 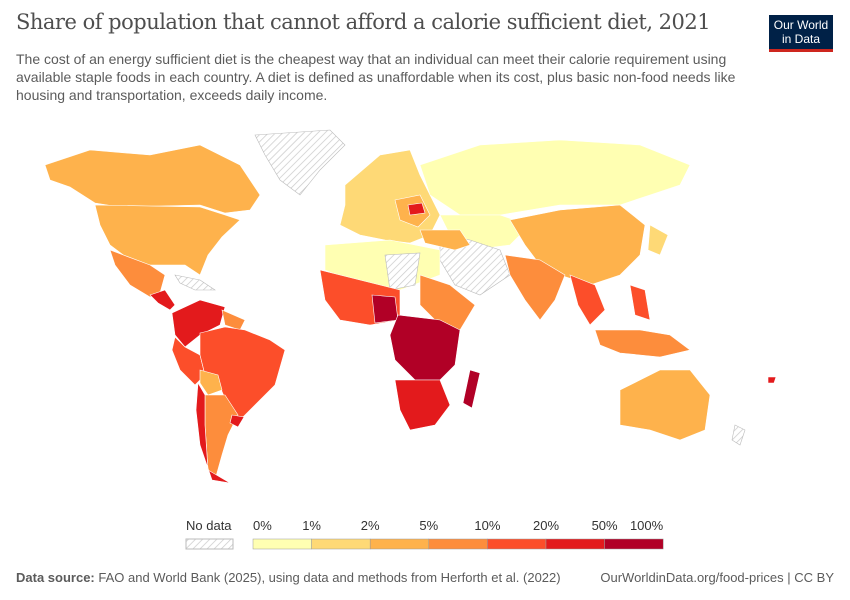 What do you see at coordinates (402, 271) in the screenshot?
I see `region-sahara-nodata` at bounding box center [402, 271].